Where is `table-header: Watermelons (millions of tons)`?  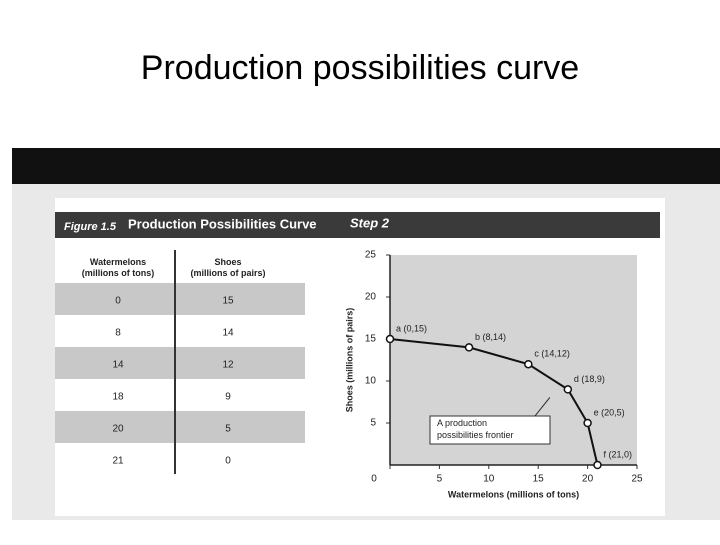
table-header: Watermelons (millions of tons) is located at coordinates (118, 267).